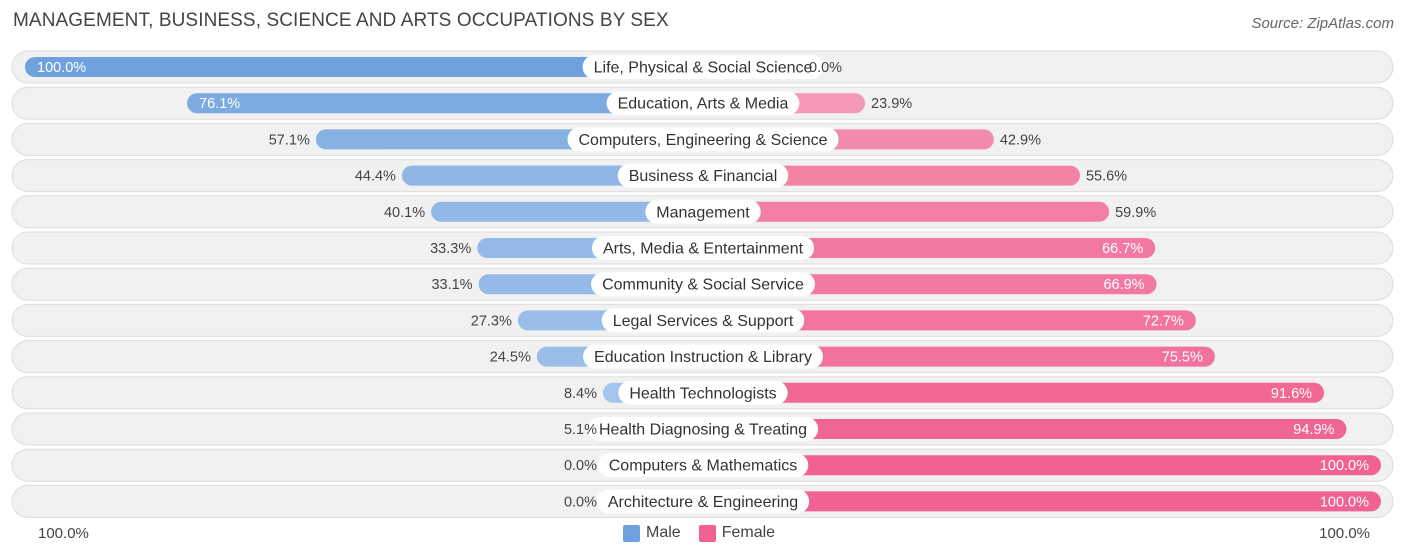 The width and height of the screenshot is (1406, 559). What do you see at coordinates (663, 532) in the screenshot?
I see `legend-label-male: Male` at bounding box center [663, 532].